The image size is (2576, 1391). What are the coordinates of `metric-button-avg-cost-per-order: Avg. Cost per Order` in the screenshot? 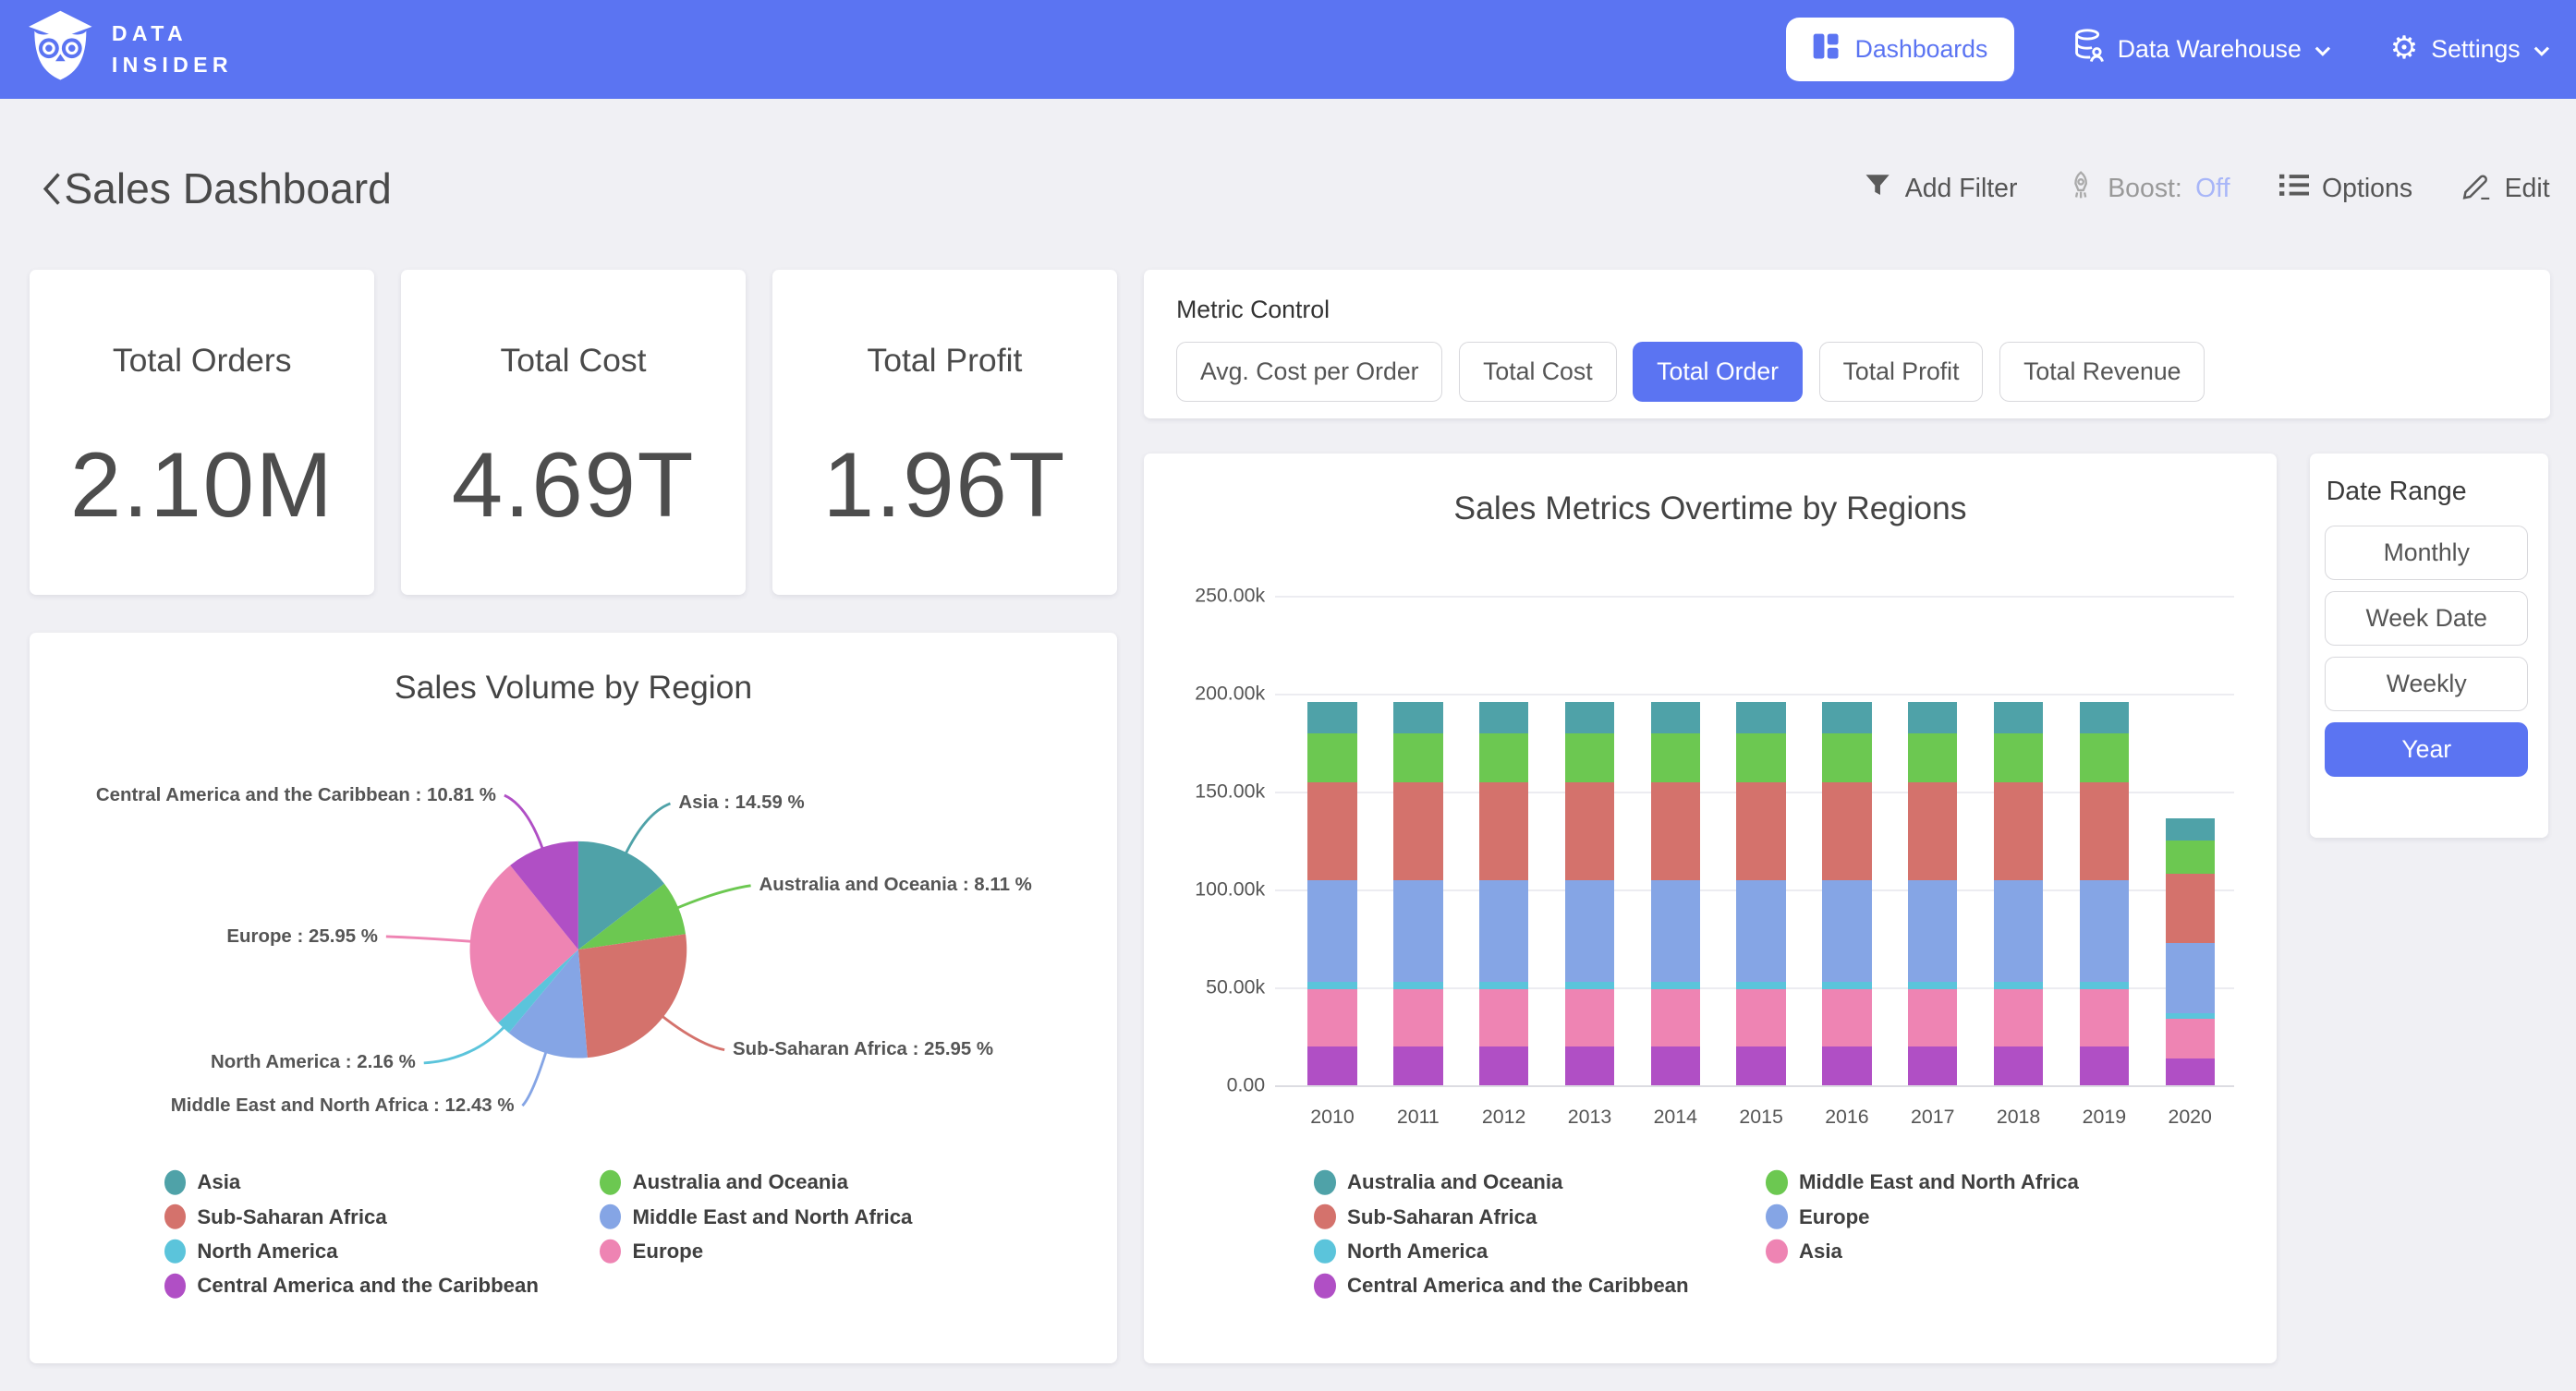 It's located at (1309, 371).